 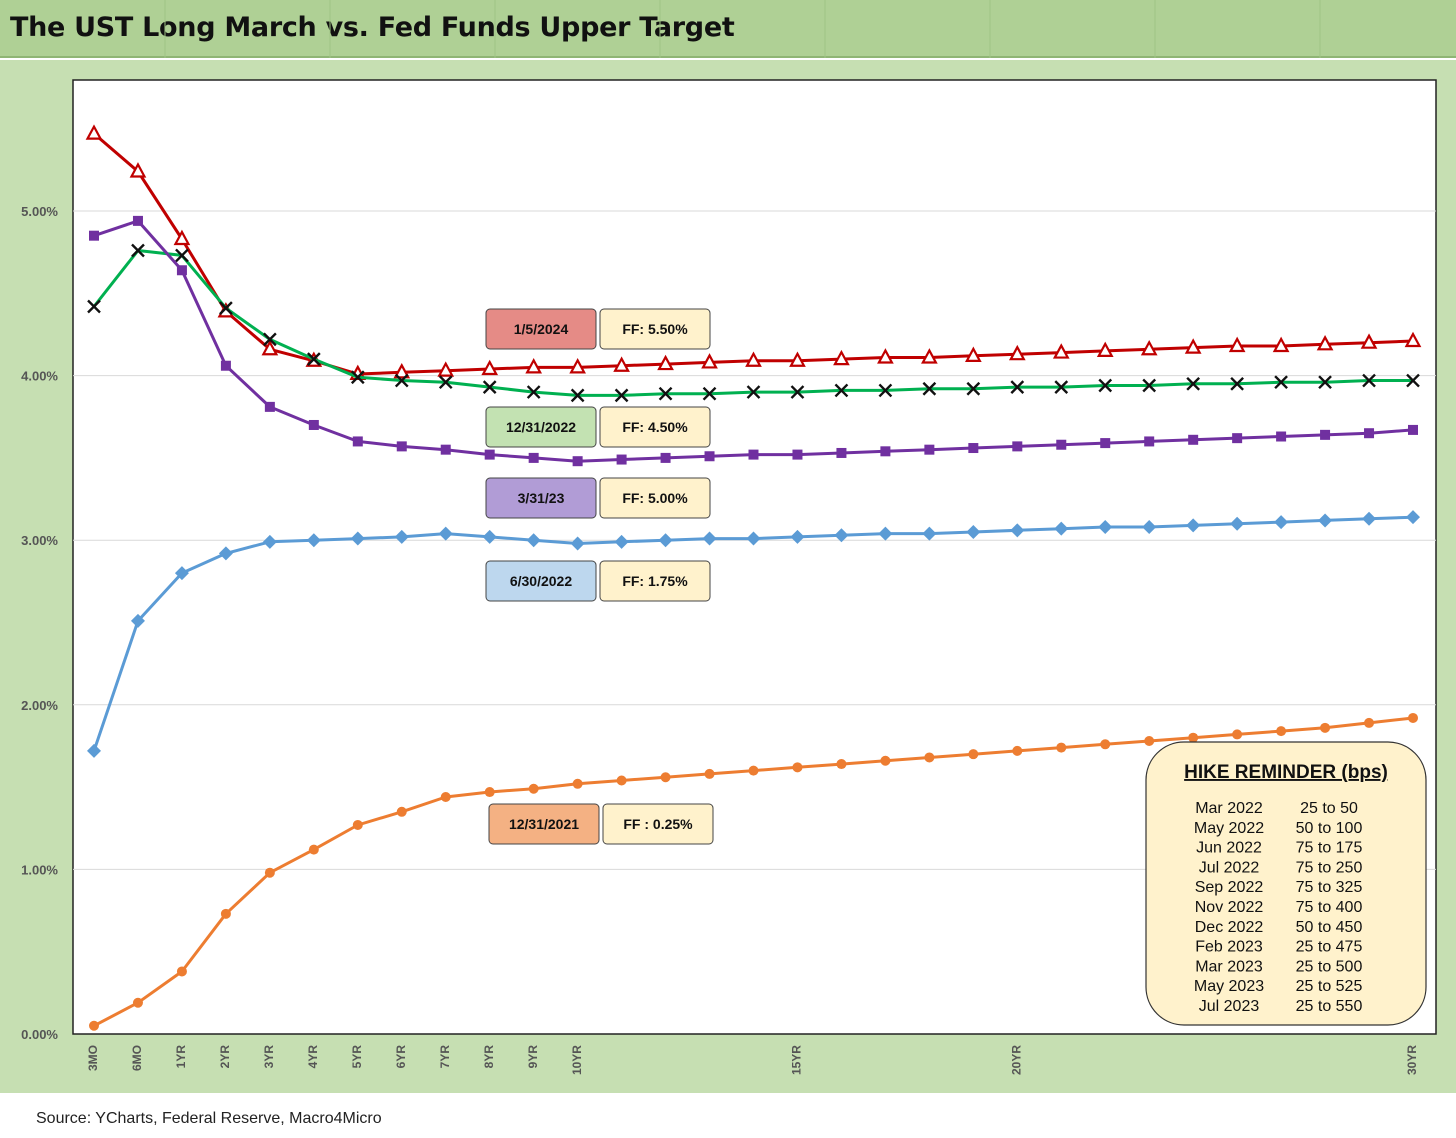 I want to click on x-tick-label: 15YR, so click(x=797, y=1060).